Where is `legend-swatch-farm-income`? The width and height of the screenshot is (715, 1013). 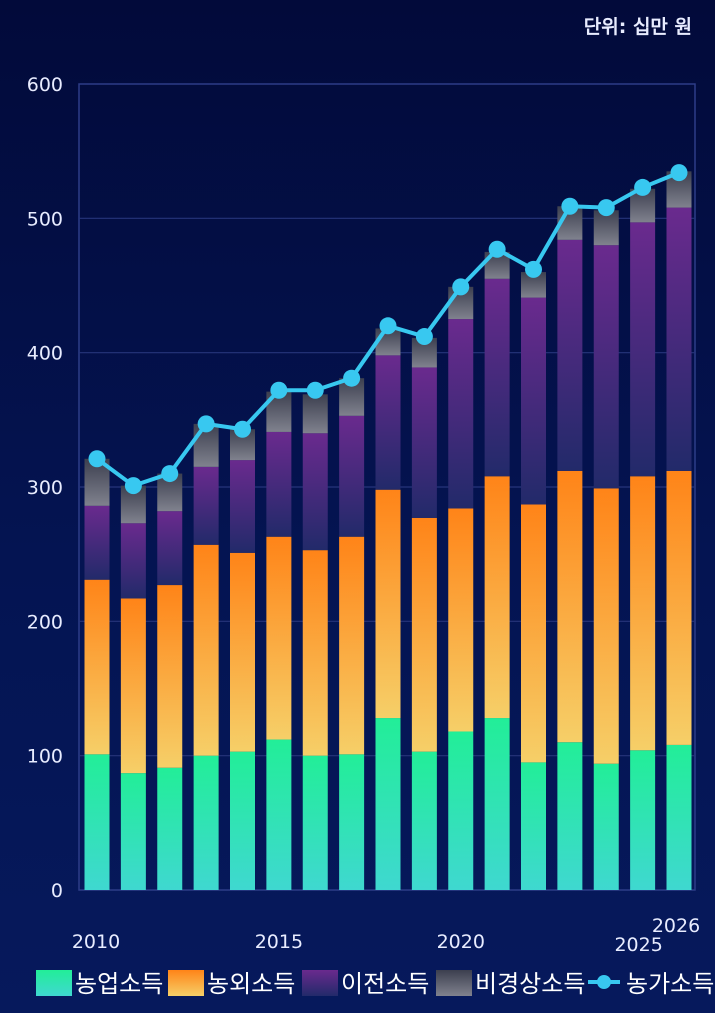
legend-swatch-farm-income is located at coordinates (54, 983).